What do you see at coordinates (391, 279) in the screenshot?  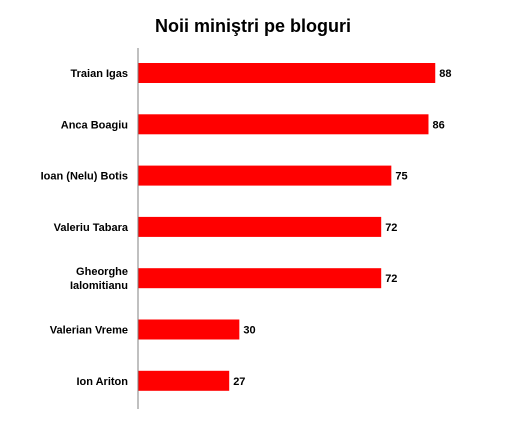 I see `data-label-4: 72` at bounding box center [391, 279].